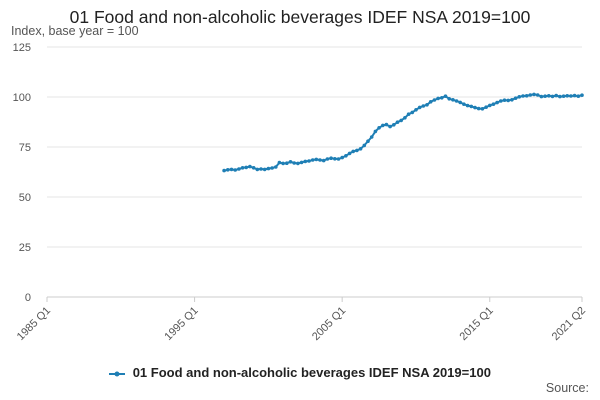 This screenshot has height=400, width=600. I want to click on y-tick-label: 0, so click(28, 298).